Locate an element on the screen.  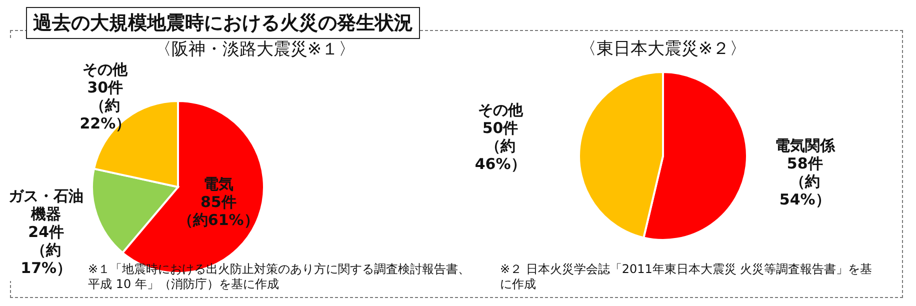
data-label: 58件（約54%） is located at coordinates (804, 181).